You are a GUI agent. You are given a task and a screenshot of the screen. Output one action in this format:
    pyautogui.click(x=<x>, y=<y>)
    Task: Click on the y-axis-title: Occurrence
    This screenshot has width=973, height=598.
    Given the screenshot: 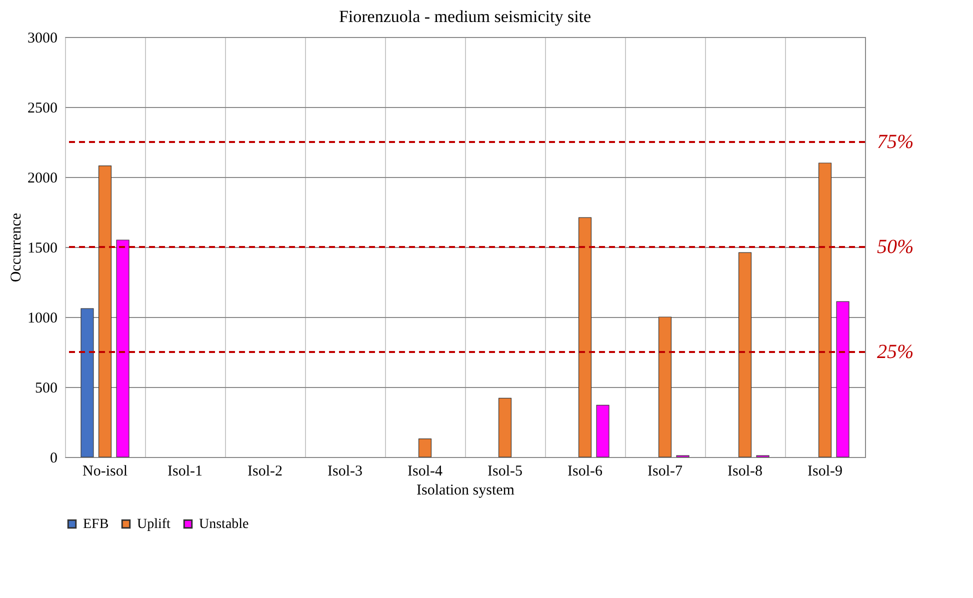 What is the action you would take?
    pyautogui.click(x=16, y=247)
    